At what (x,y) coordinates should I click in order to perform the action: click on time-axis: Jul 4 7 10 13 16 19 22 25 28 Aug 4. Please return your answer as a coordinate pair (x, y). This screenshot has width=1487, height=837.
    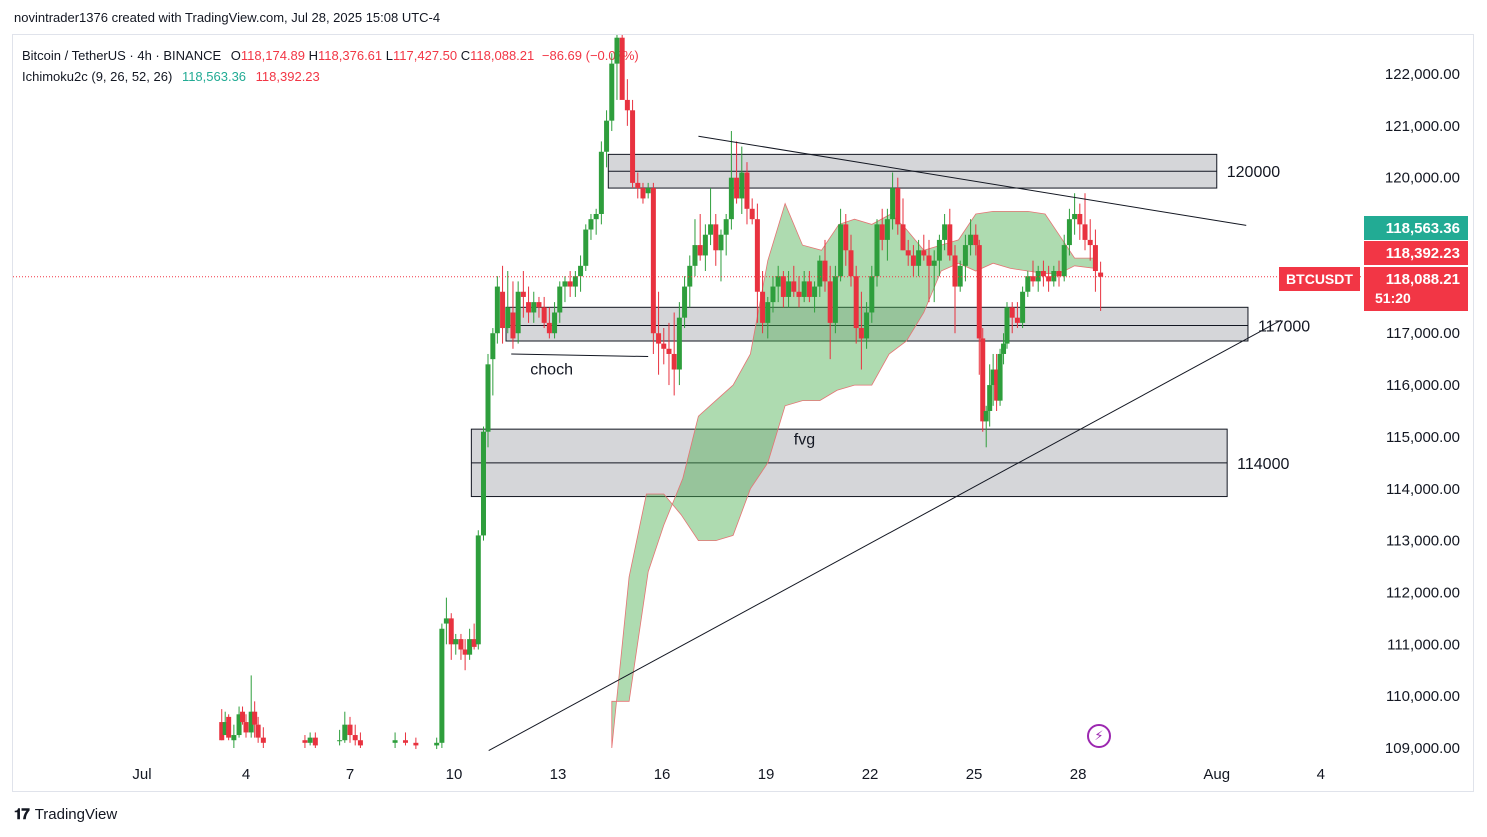
    Looking at the image, I should click on (728, 774).